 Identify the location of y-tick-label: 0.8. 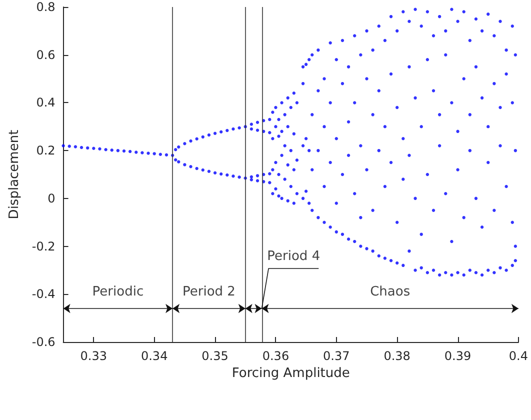
(46, 7).